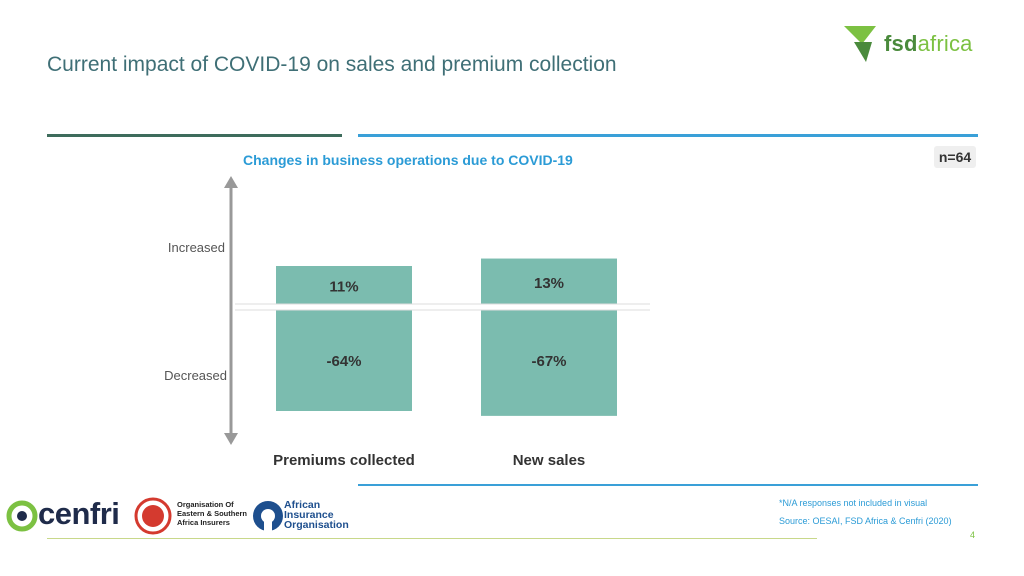 This screenshot has width=1024, height=576. I want to click on aio-logo-text: African Insurance Organisation, so click(316, 515).